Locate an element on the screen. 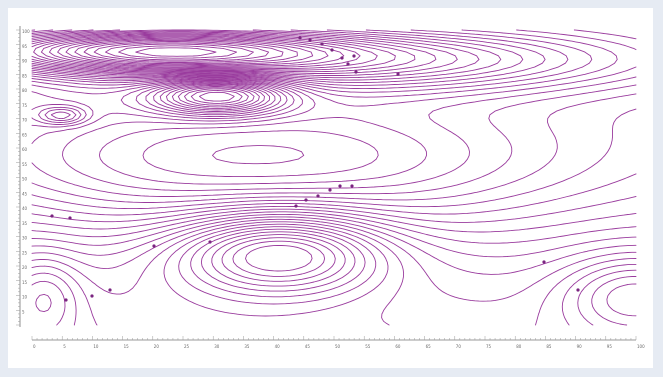 Image resolution: width=663 pixels, height=377 pixels. y-tick-label: 50 is located at coordinates (25, 179).